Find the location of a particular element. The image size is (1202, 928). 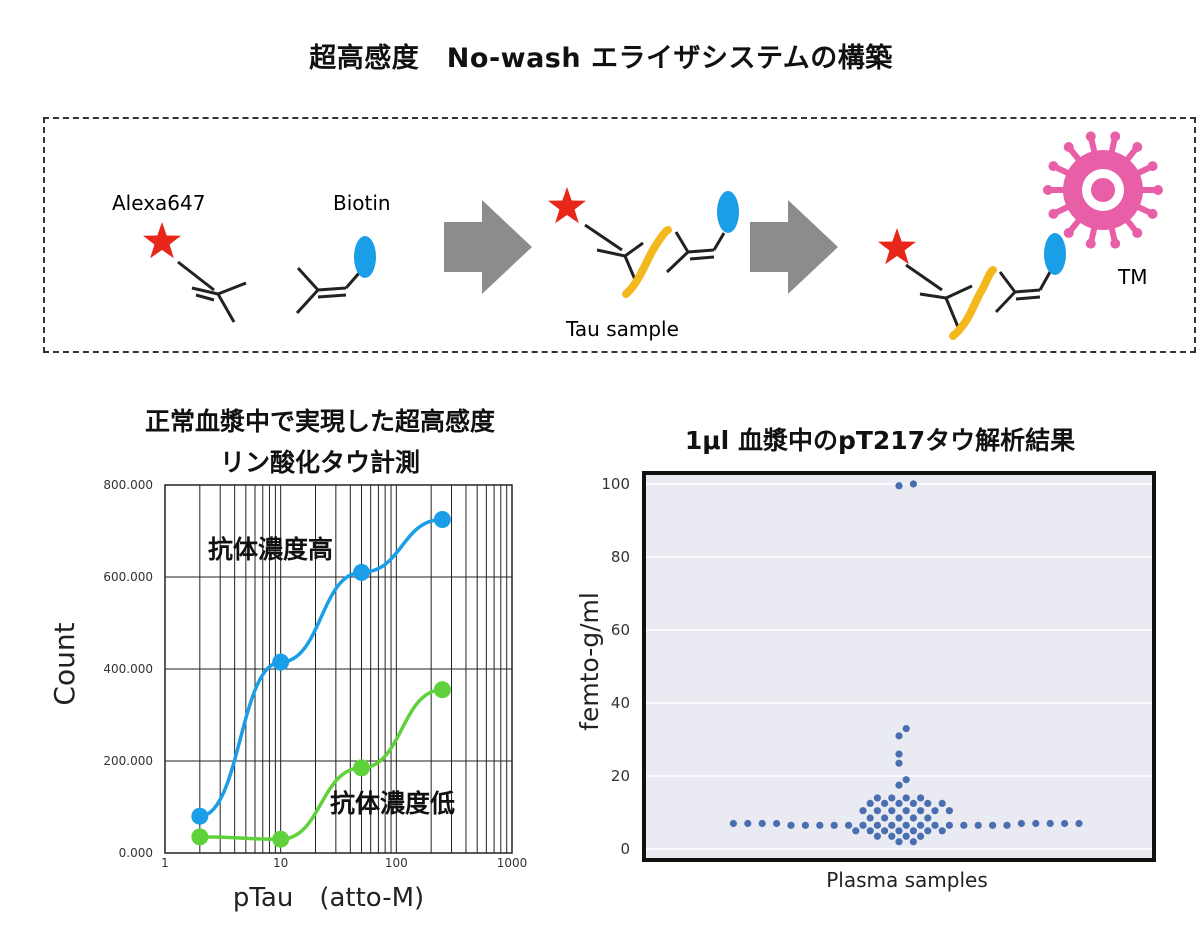

y-tick-label: 0.000 is located at coordinates (136, 853).